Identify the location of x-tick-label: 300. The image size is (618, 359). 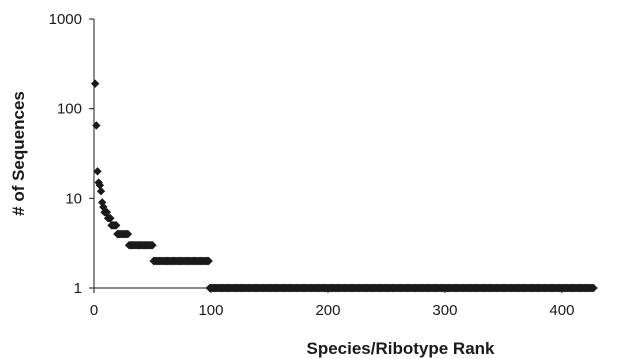
(444, 310).